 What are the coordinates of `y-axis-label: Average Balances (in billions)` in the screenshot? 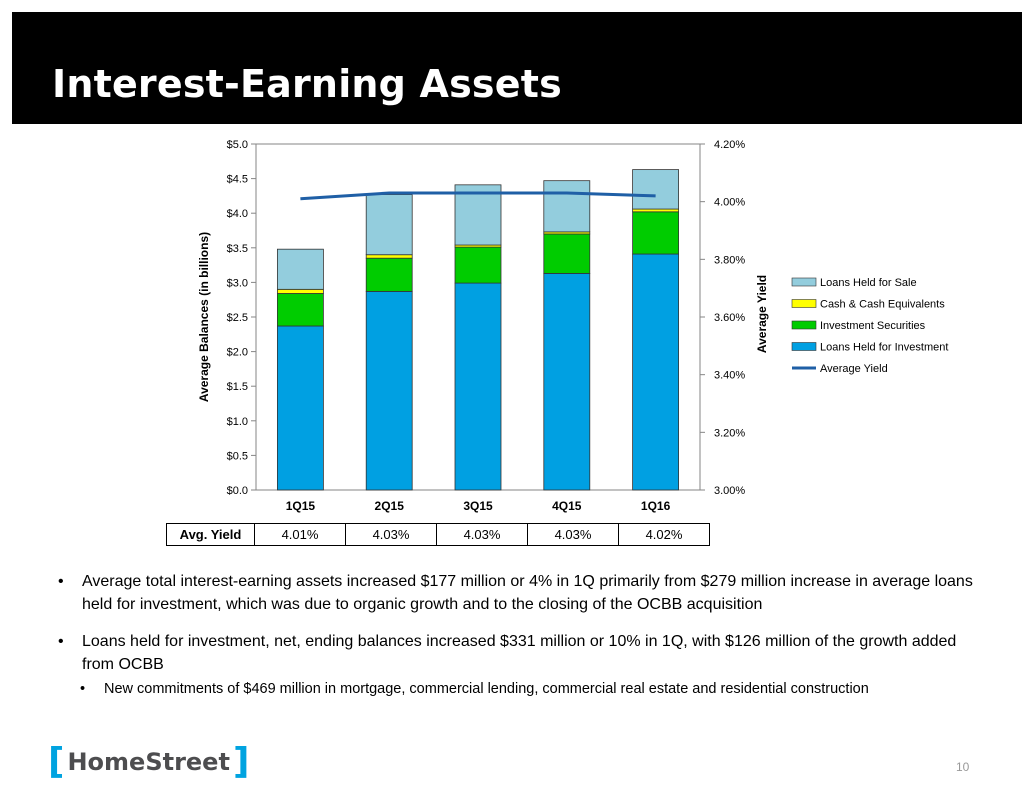 It's located at (204, 317).